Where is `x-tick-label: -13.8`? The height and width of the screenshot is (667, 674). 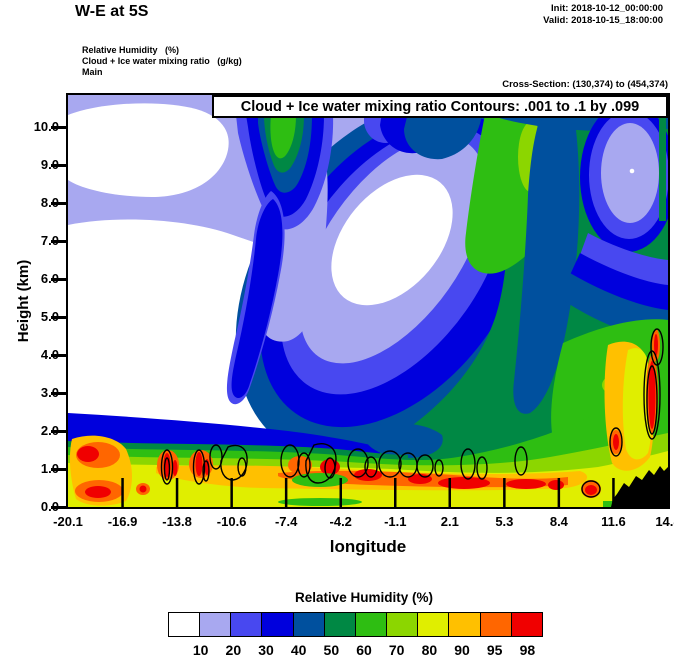
x-tick-label: -13.8 is located at coordinates (177, 521).